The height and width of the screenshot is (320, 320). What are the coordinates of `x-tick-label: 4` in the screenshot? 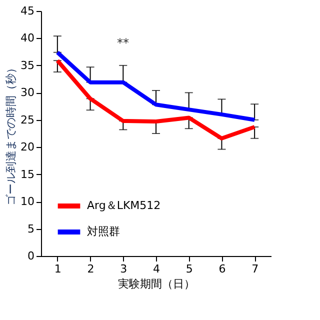 It's located at (156, 269).